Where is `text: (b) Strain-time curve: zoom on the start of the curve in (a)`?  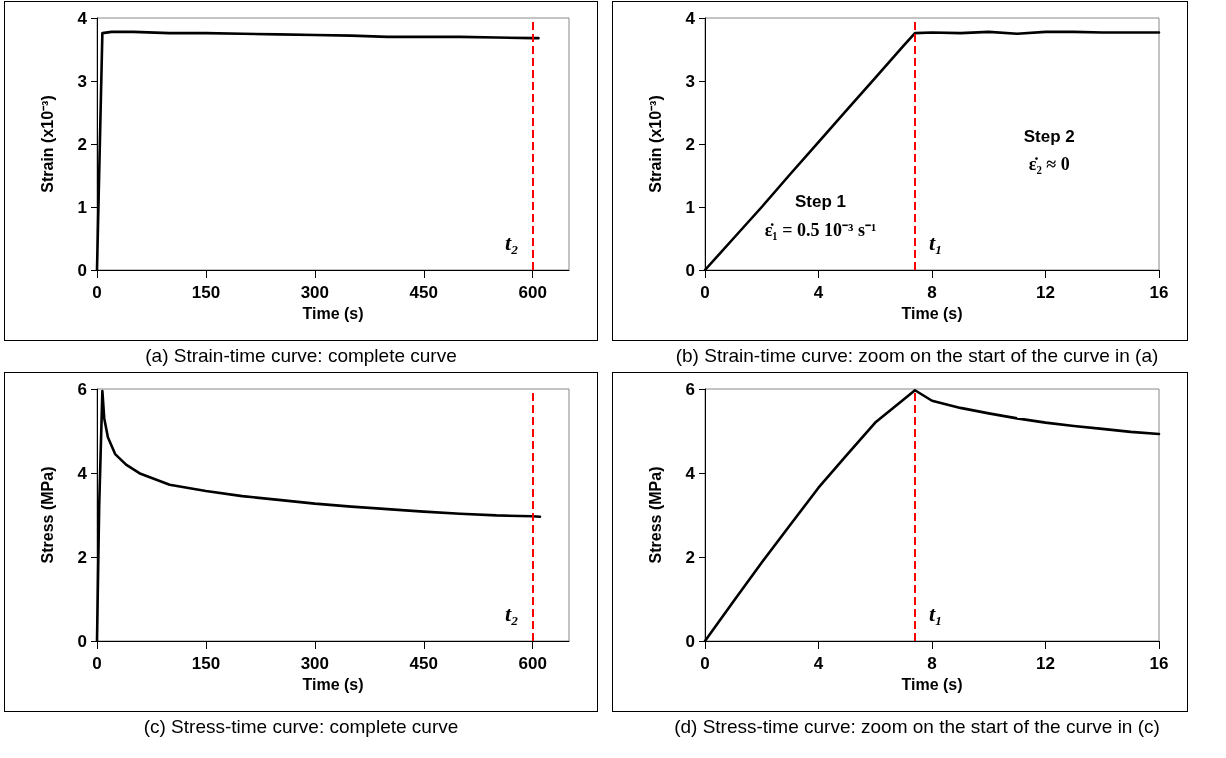 text: (b) Strain-time curve: zoom on the start of the curve in (a) is located at coordinates (917, 356).